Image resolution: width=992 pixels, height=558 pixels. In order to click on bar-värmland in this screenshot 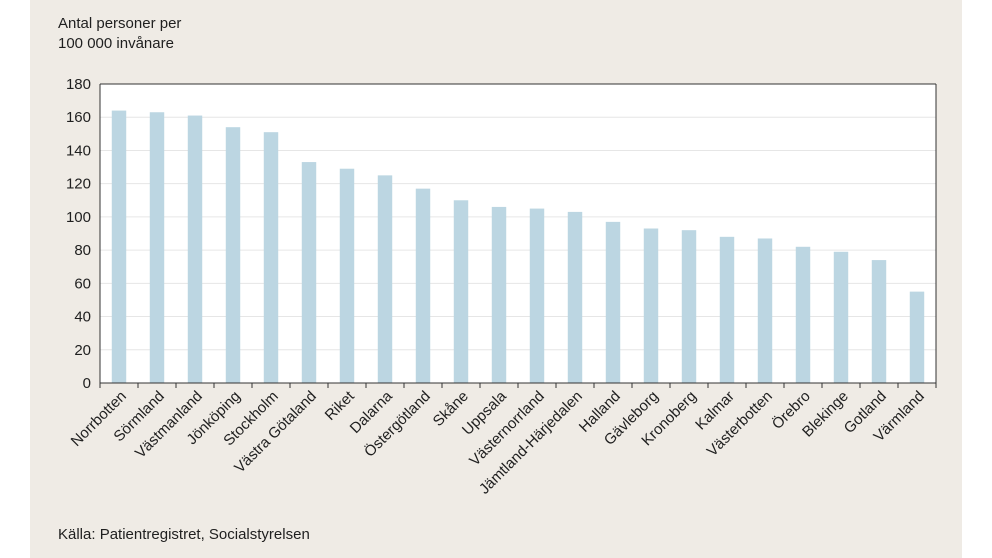, I will do `click(917, 337)`.